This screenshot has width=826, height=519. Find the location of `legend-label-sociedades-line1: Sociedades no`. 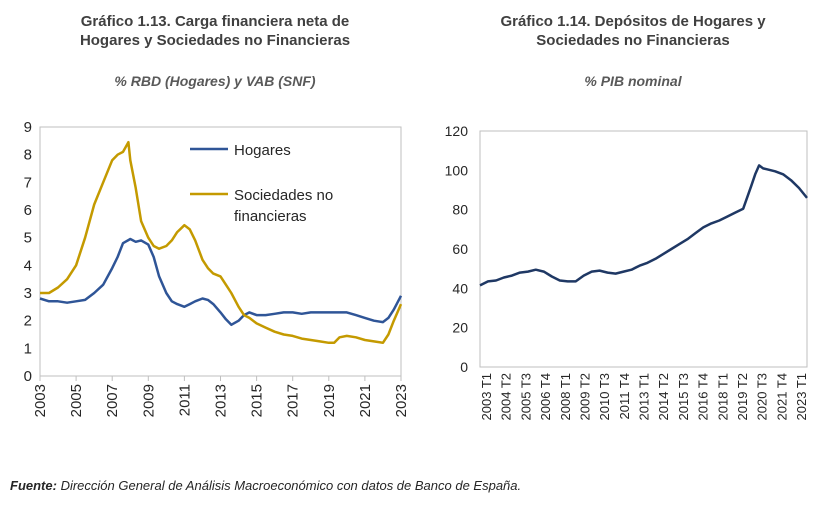

legend-label-sociedades-line1: Sociedades no is located at coordinates (283, 195).